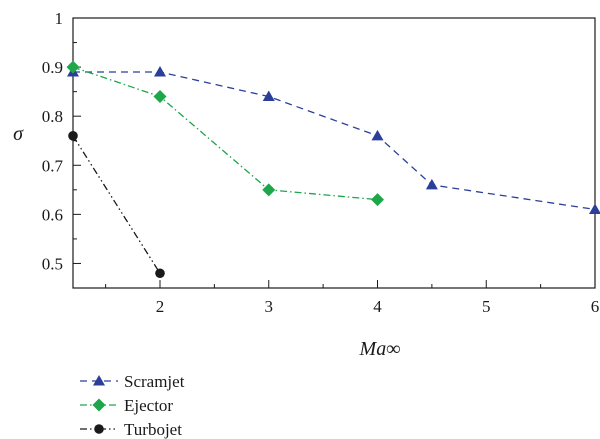 Image resolution: width=600 pixels, height=439 pixels. I want to click on legend: Scramjet Ejector Turbojet, so click(132, 405).